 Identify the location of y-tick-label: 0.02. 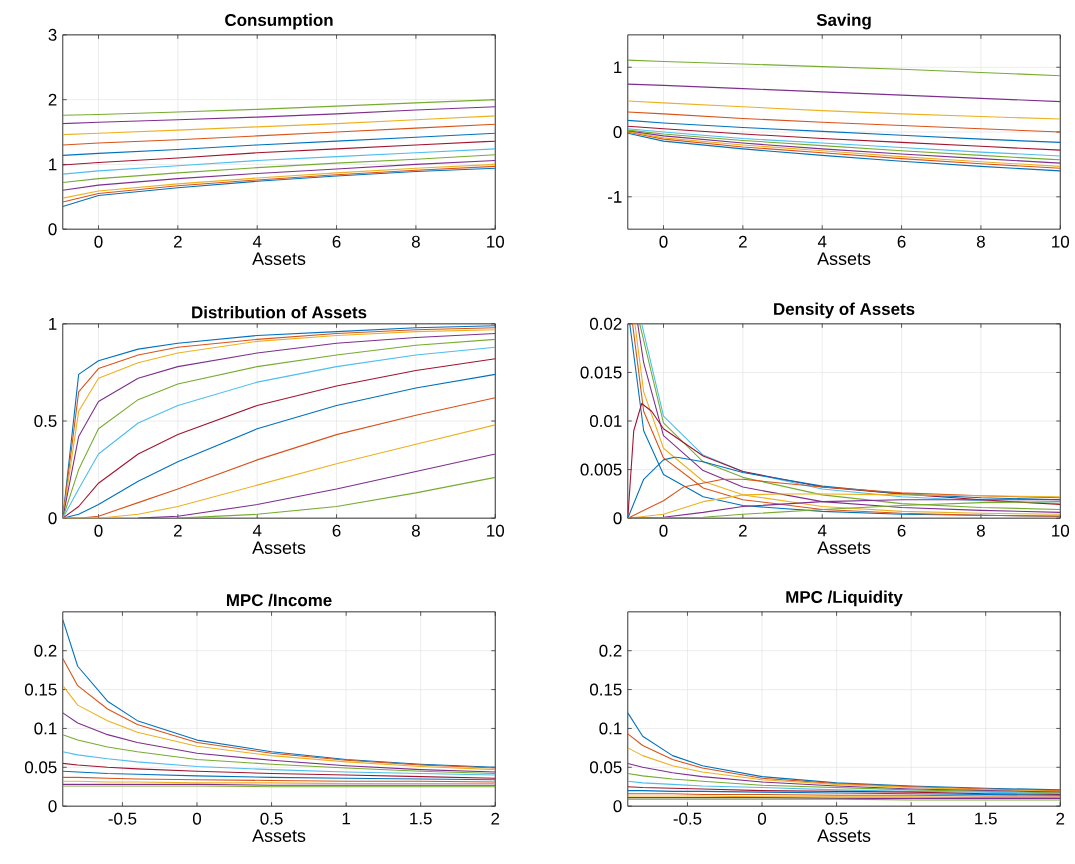
(605, 323).